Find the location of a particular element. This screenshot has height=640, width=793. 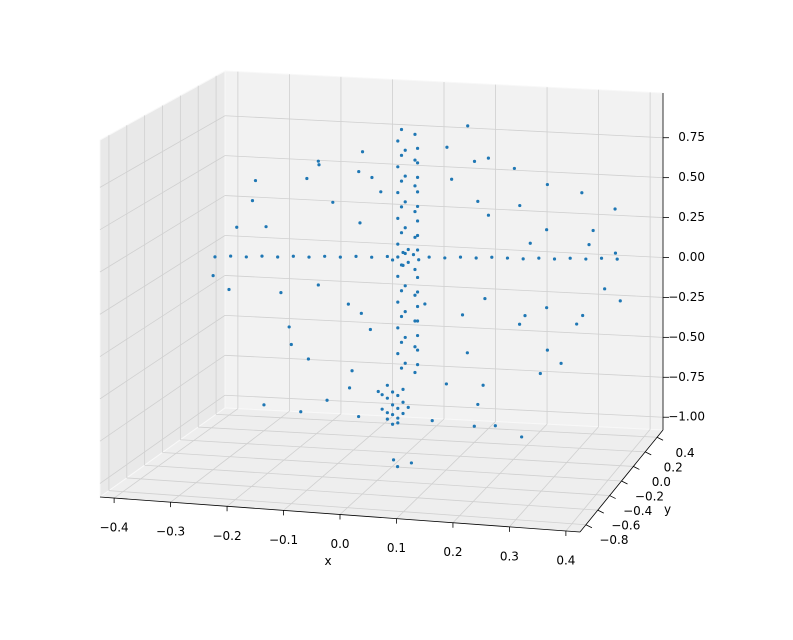

x-tick-label: −0.4 is located at coordinates (114, 528).